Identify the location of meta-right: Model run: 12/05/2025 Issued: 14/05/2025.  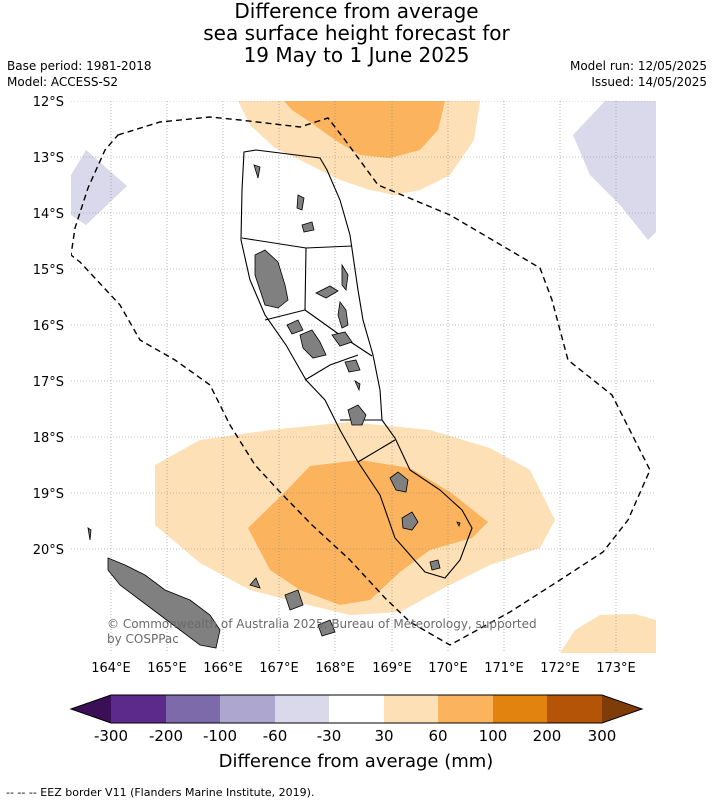
(638, 74).